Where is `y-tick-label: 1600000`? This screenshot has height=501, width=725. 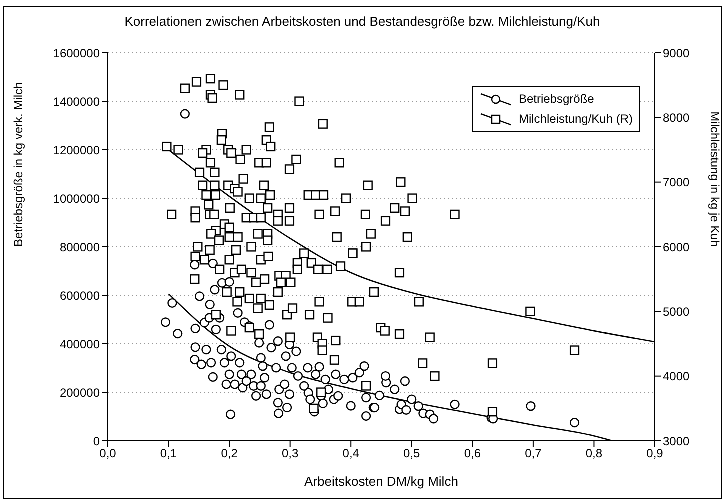 y-tick-label: 1600000 is located at coordinates (76, 53).